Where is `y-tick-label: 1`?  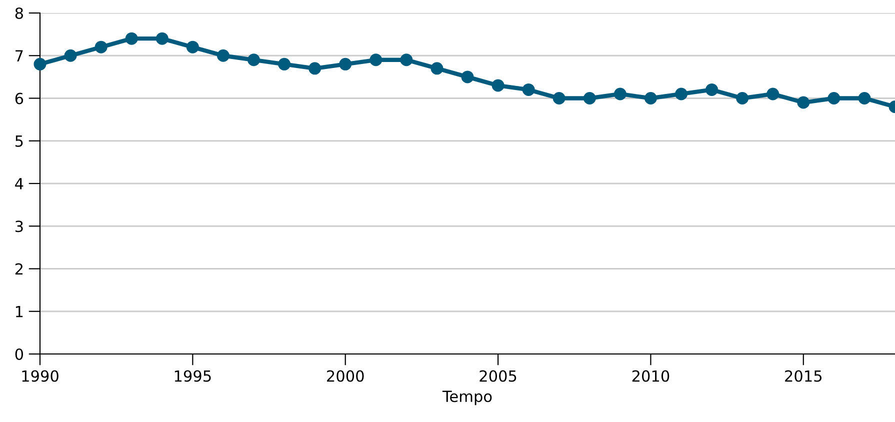 y-tick-label: 1 is located at coordinates (19, 312).